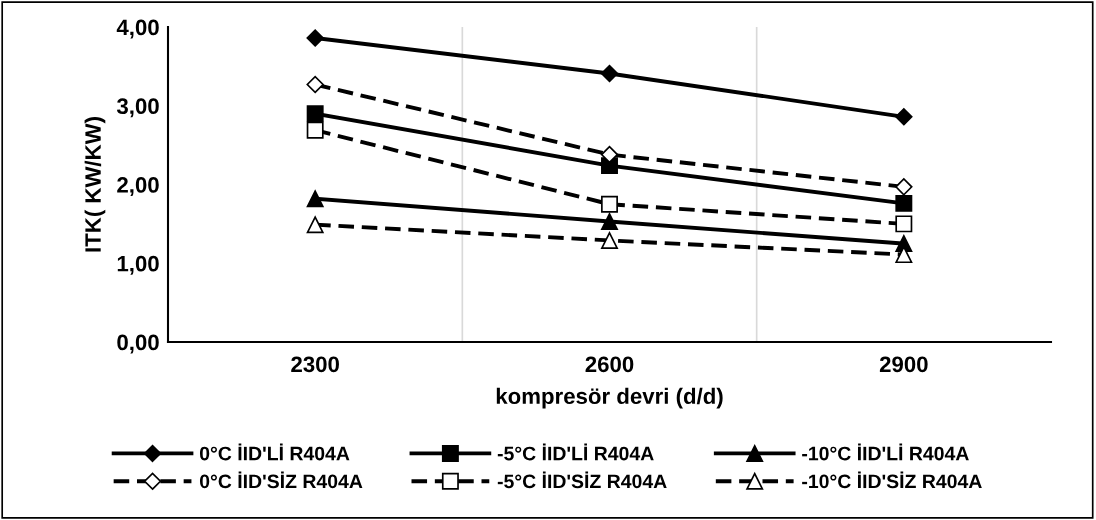  What do you see at coordinates (137, 29) in the screenshot?
I see `y-tick-label: 4,00` at bounding box center [137, 29].